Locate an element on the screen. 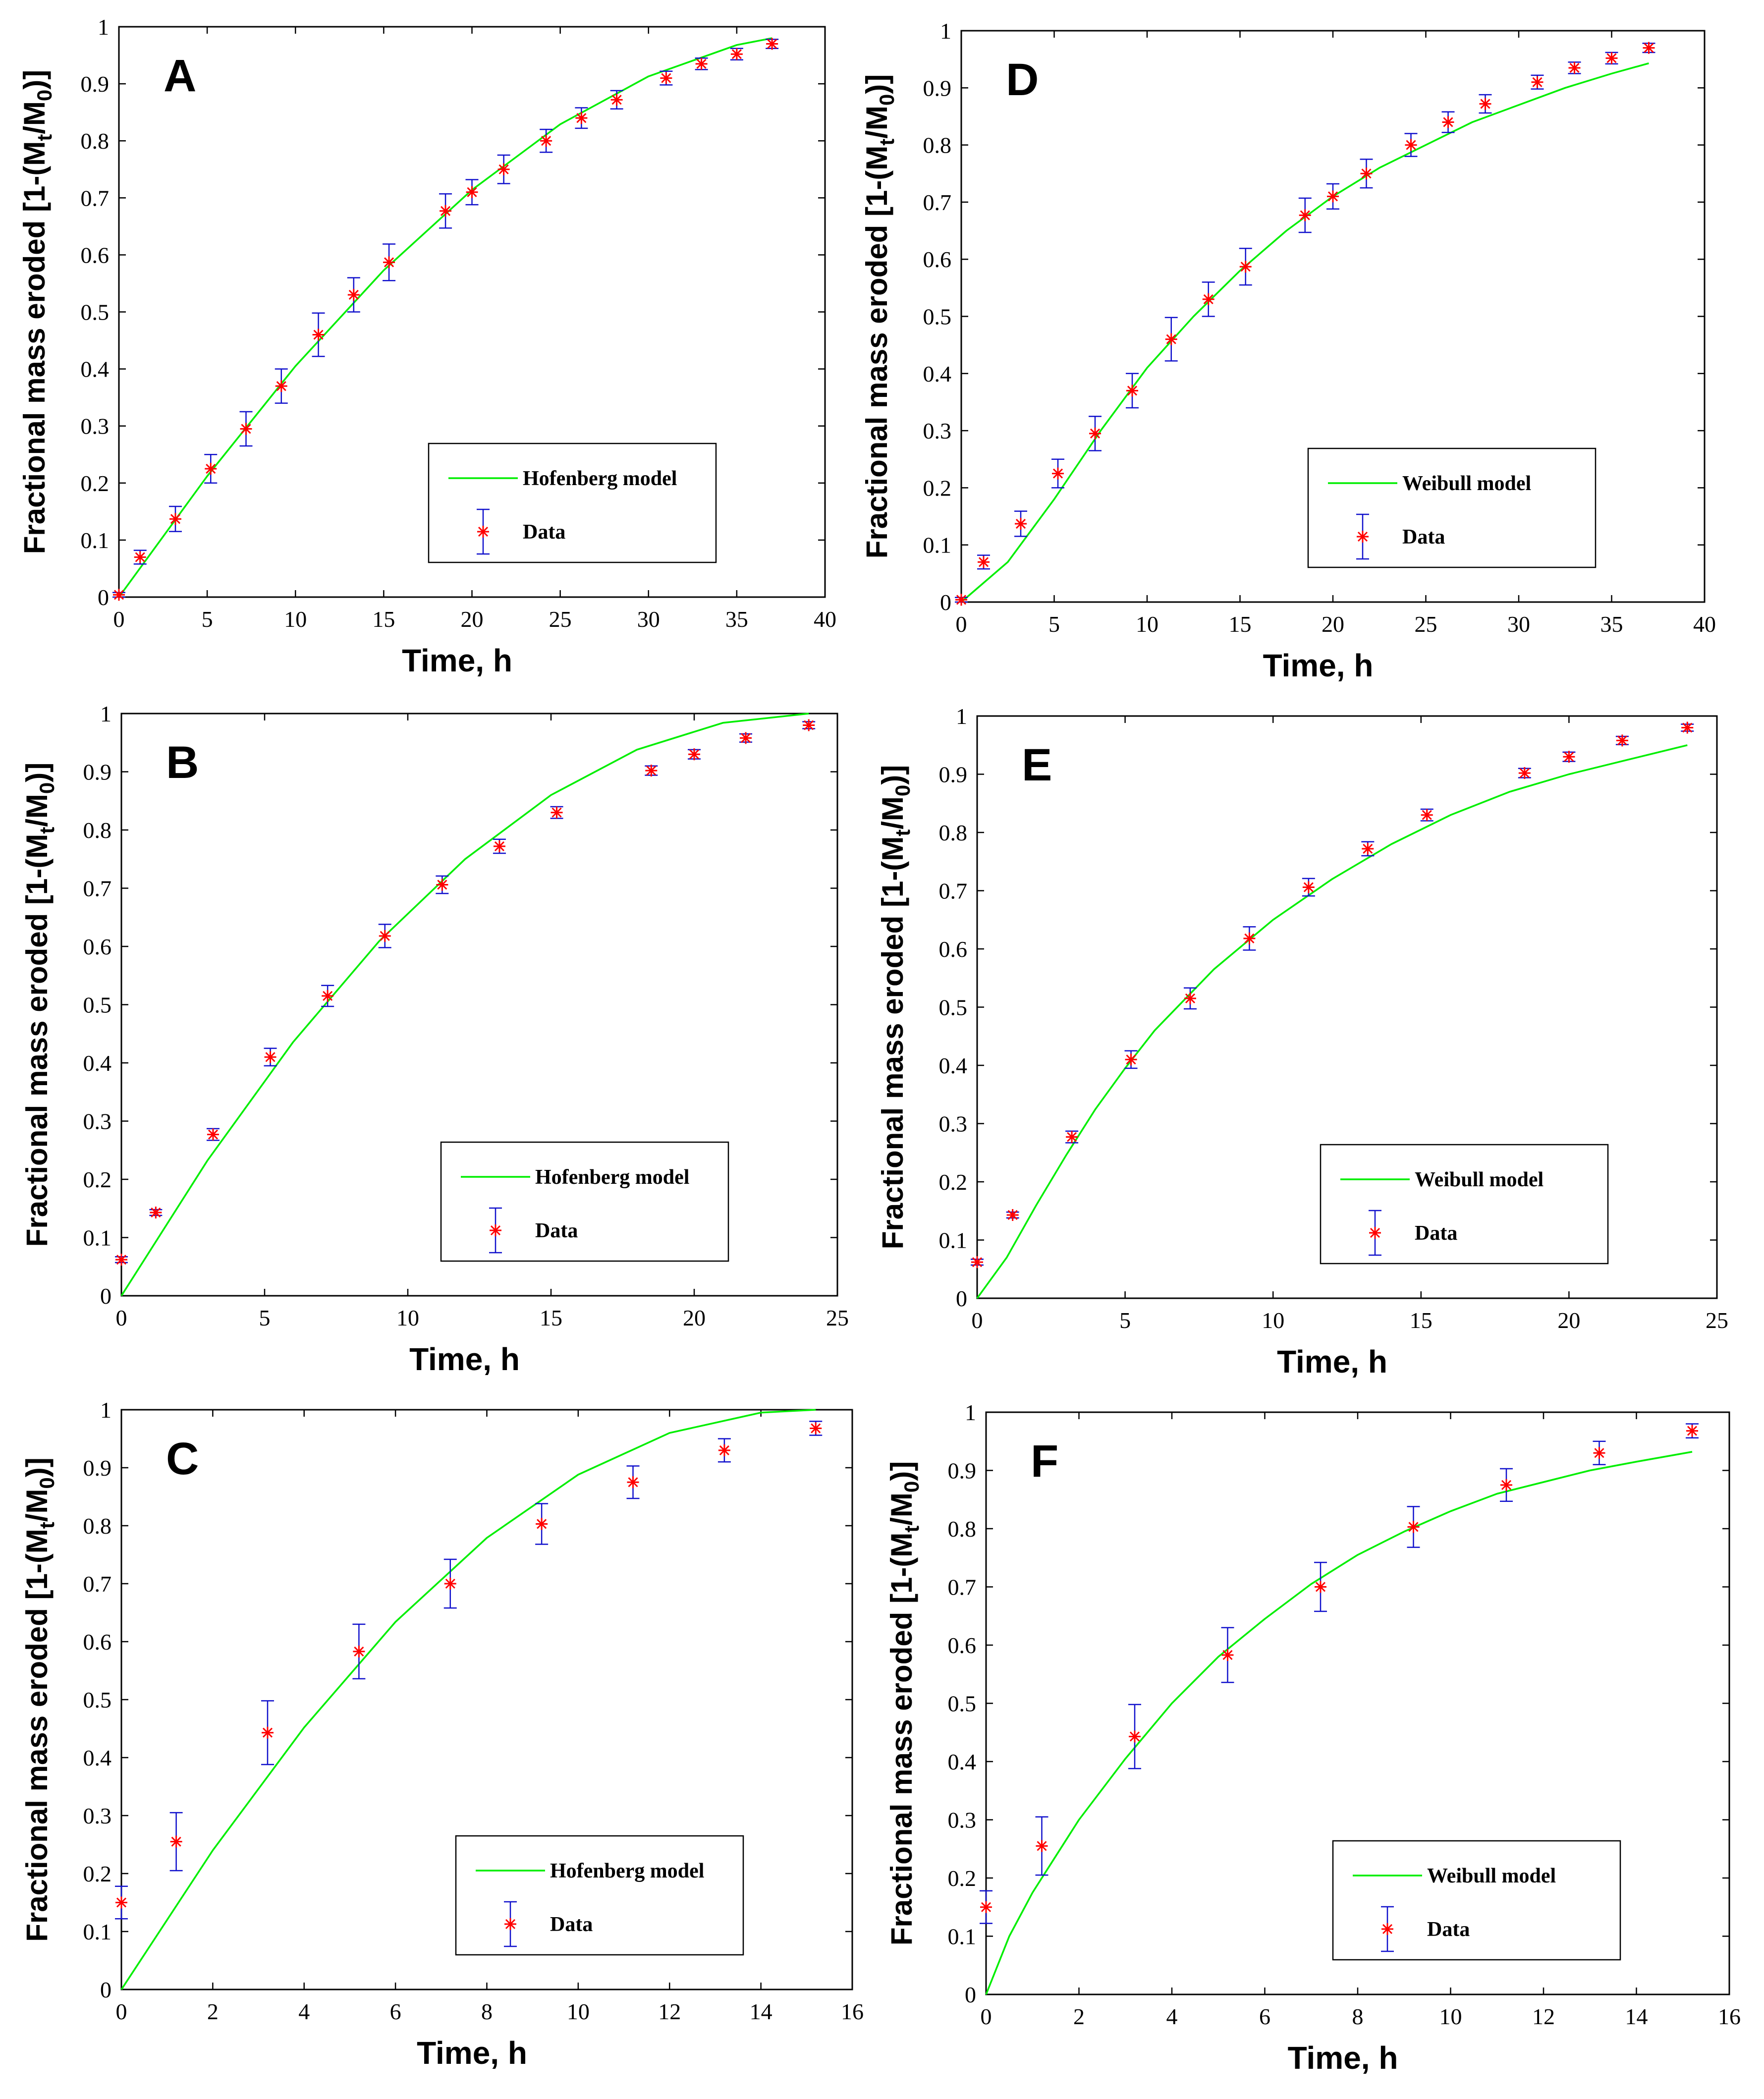 The height and width of the screenshot is (2099, 1764). y-tick-label: 1 is located at coordinates (105, 1410).